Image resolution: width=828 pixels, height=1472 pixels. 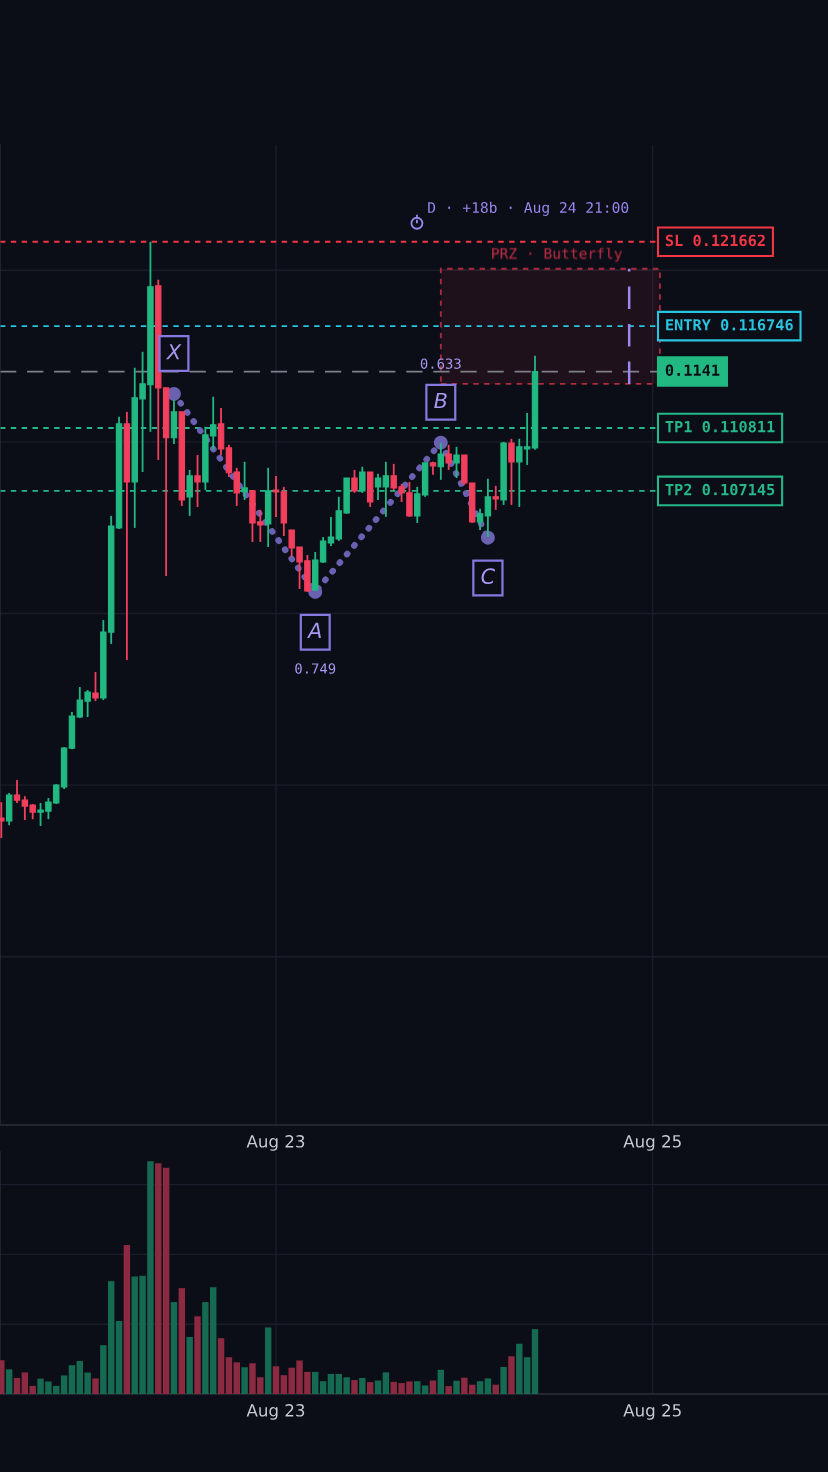 I want to click on annotation: A, so click(x=314, y=630).